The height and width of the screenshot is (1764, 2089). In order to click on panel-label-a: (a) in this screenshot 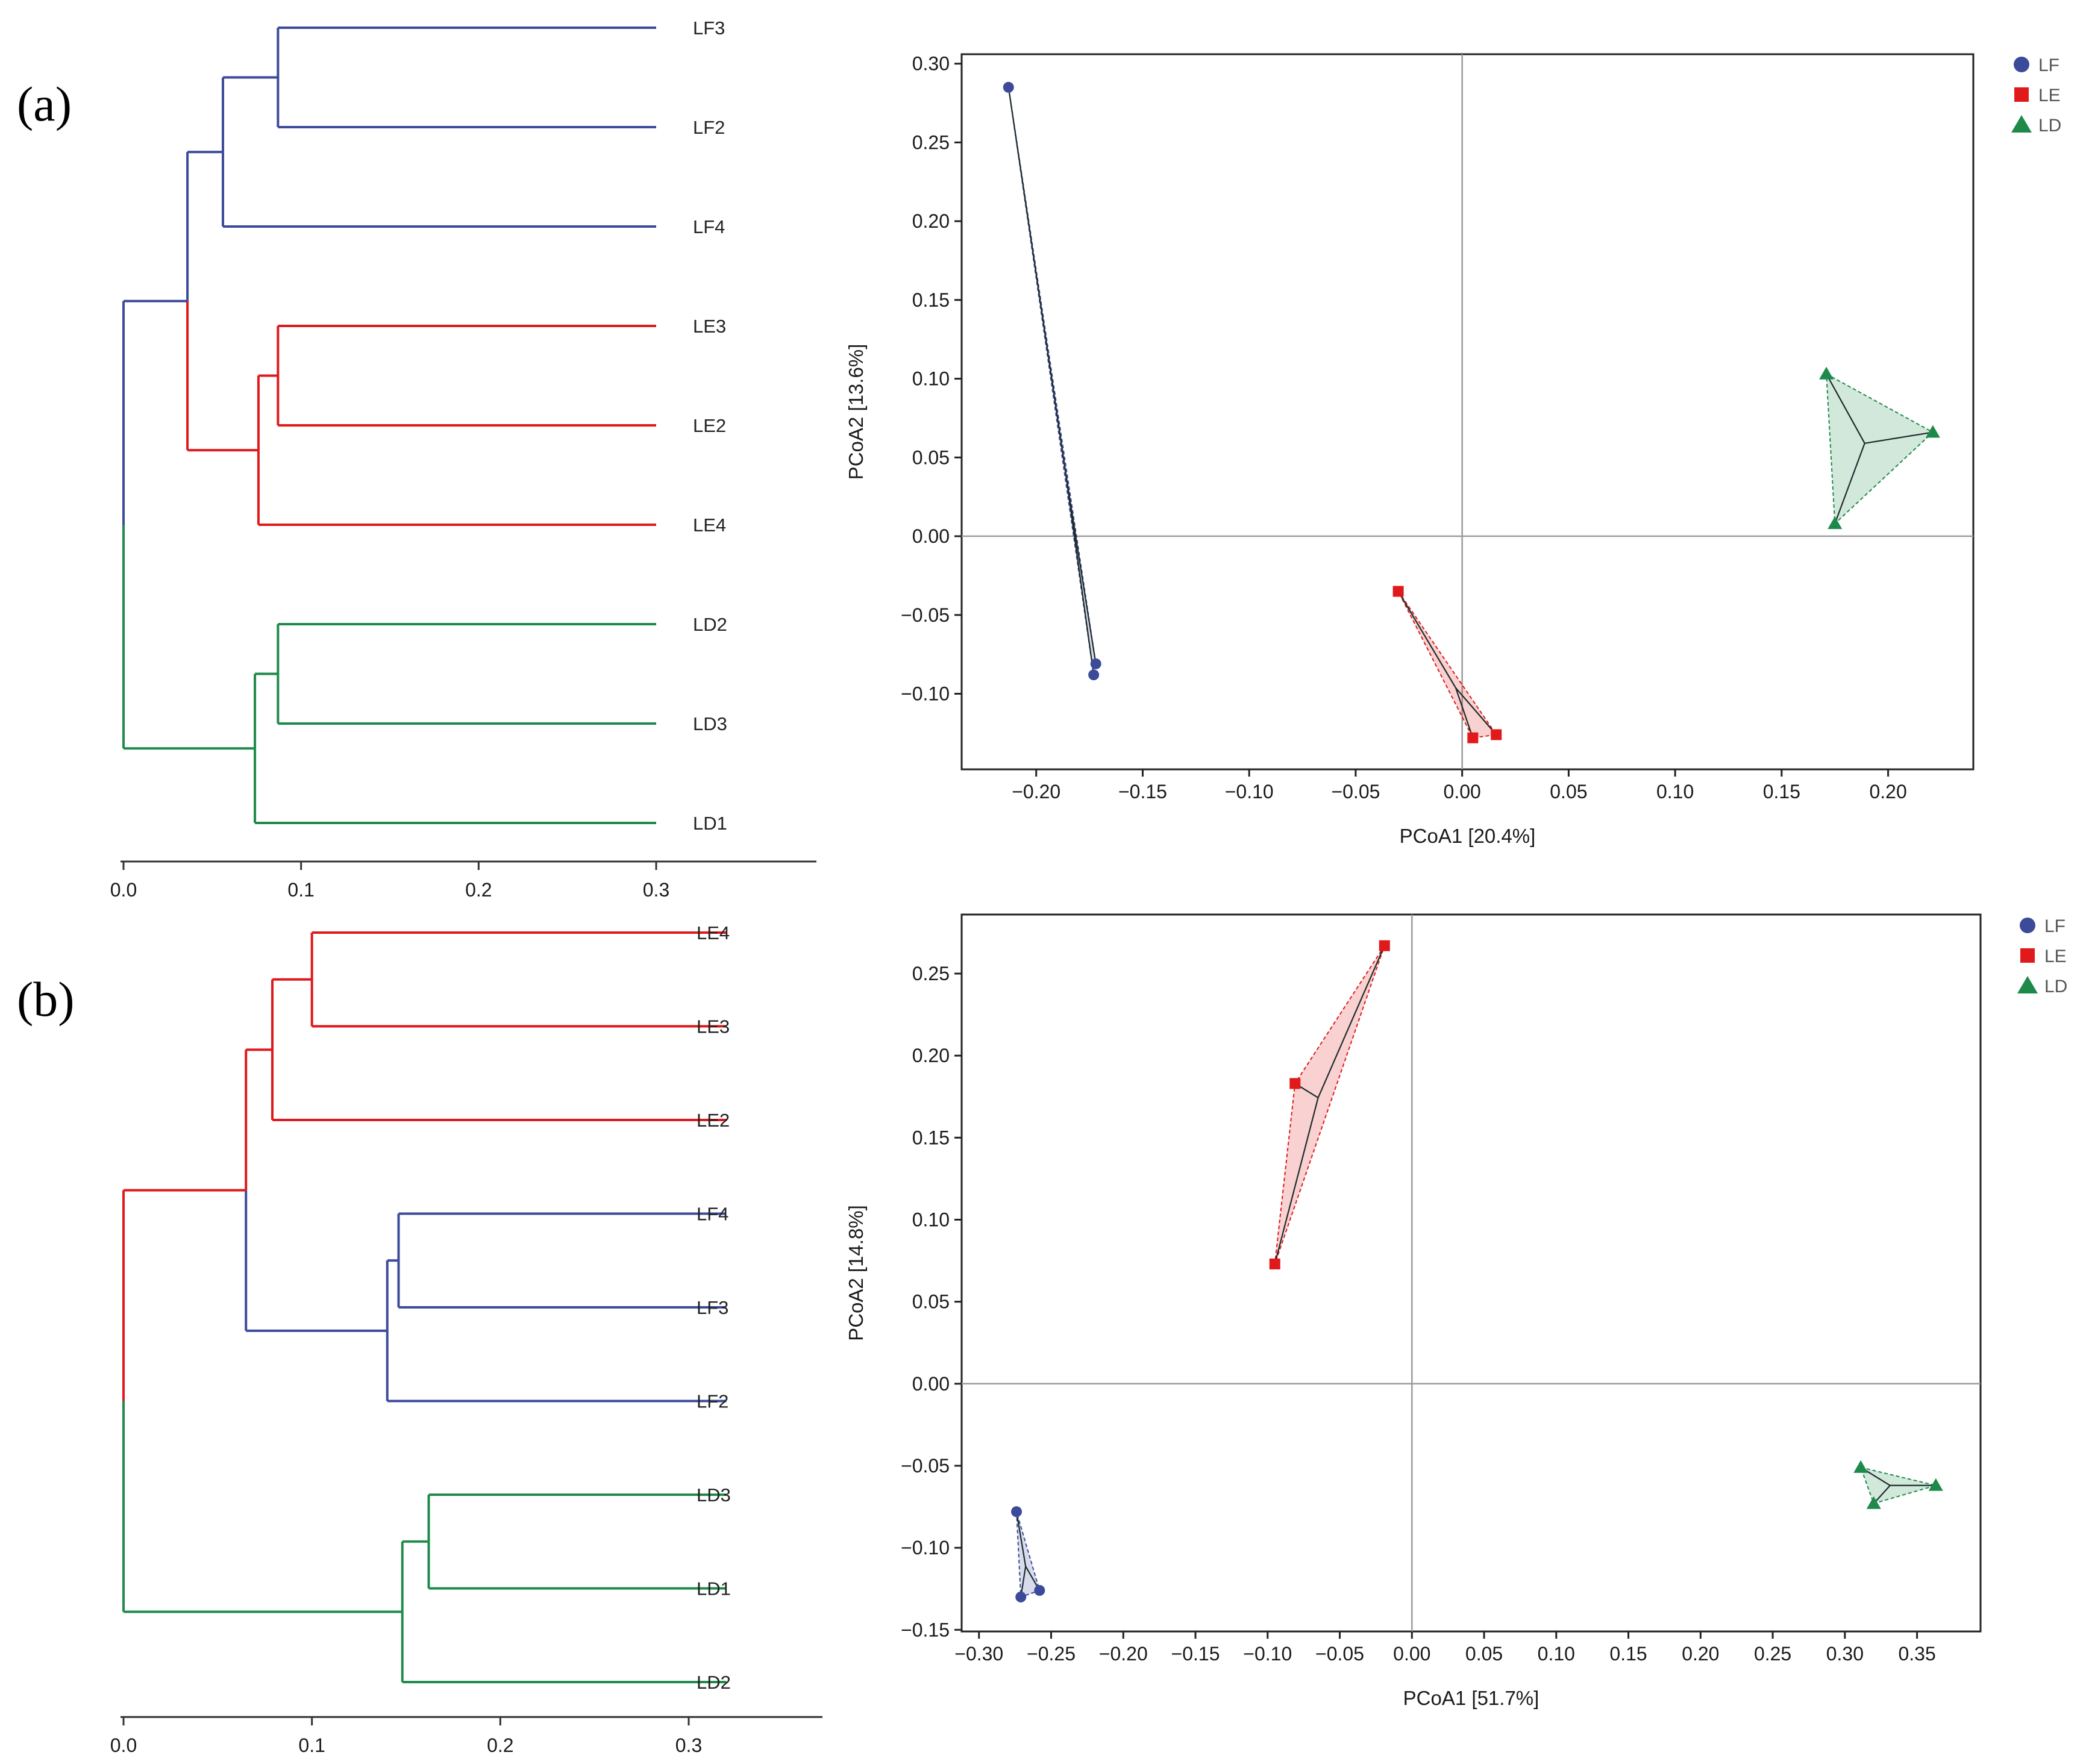, I will do `click(44, 104)`.